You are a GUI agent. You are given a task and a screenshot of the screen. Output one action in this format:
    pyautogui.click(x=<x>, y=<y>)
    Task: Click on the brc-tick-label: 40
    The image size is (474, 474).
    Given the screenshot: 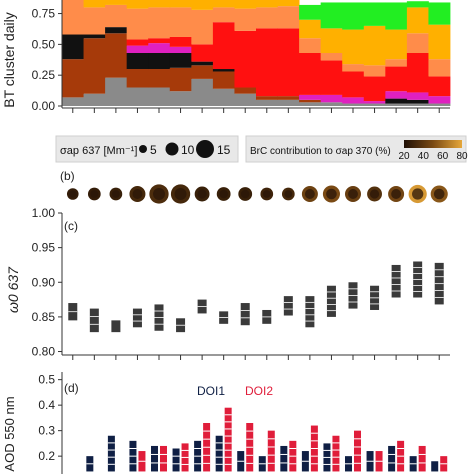 What is the action you would take?
    pyautogui.click(x=424, y=156)
    